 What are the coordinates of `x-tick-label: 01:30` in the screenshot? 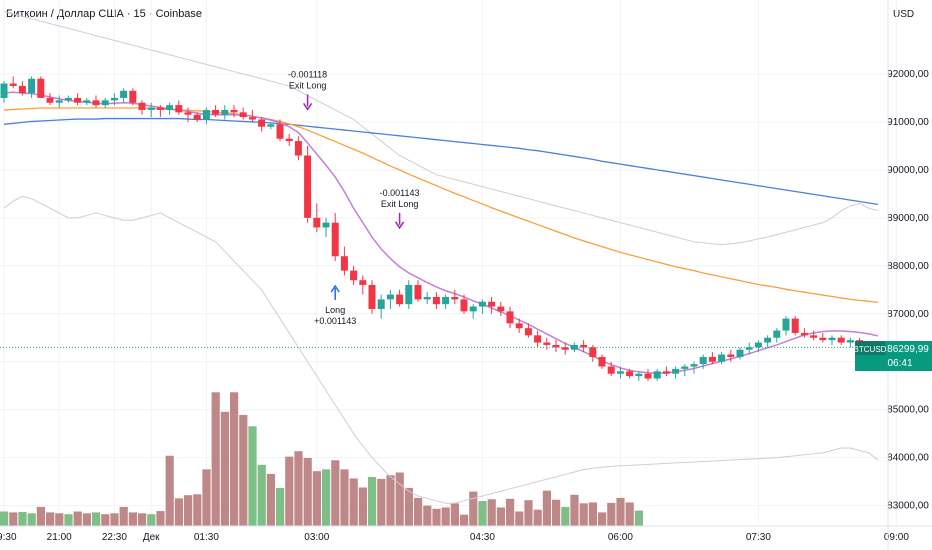 It's located at (206, 537).